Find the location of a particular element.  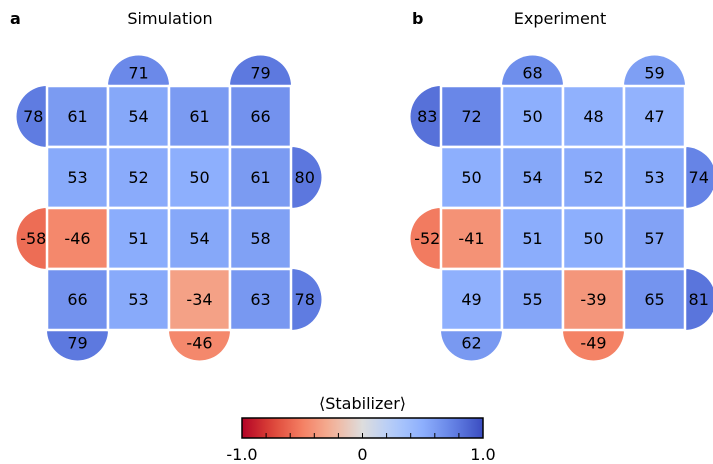

cell-value-label: 58 is located at coordinates (260, 238).